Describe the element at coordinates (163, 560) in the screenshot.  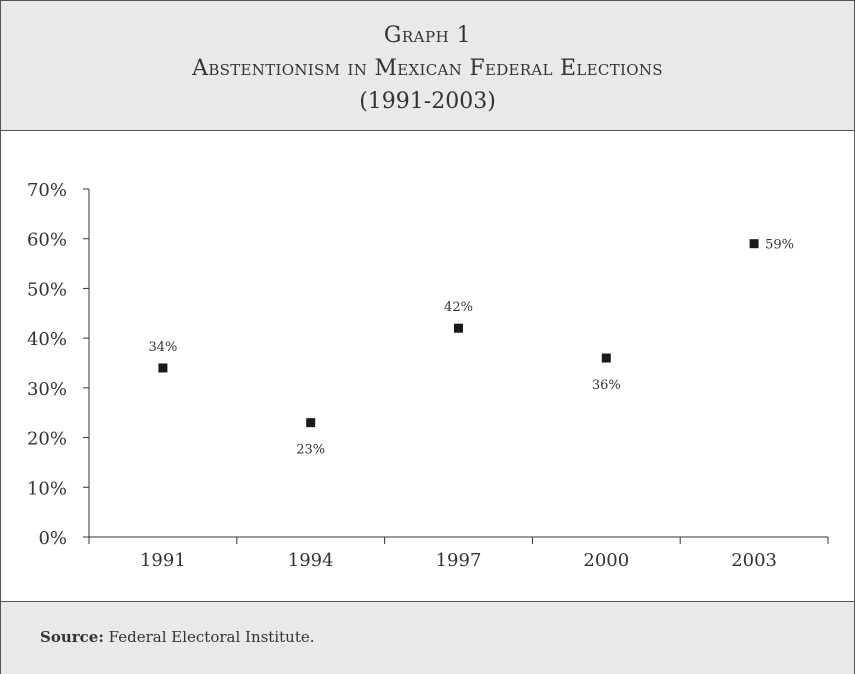
I see `x-tick-label: 1991` at that location.